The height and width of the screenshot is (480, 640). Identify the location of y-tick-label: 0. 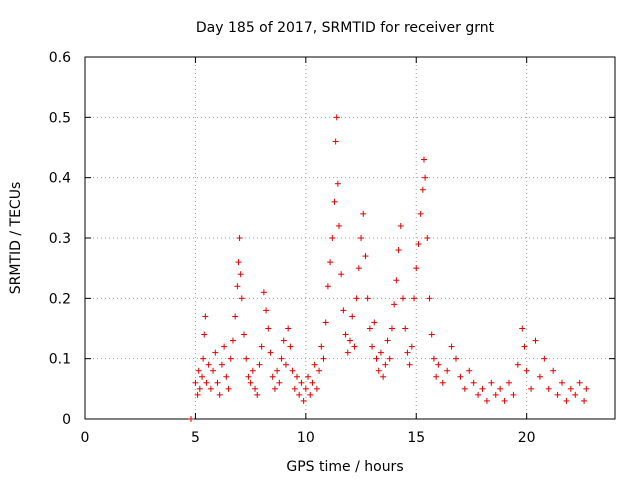
(66, 420).